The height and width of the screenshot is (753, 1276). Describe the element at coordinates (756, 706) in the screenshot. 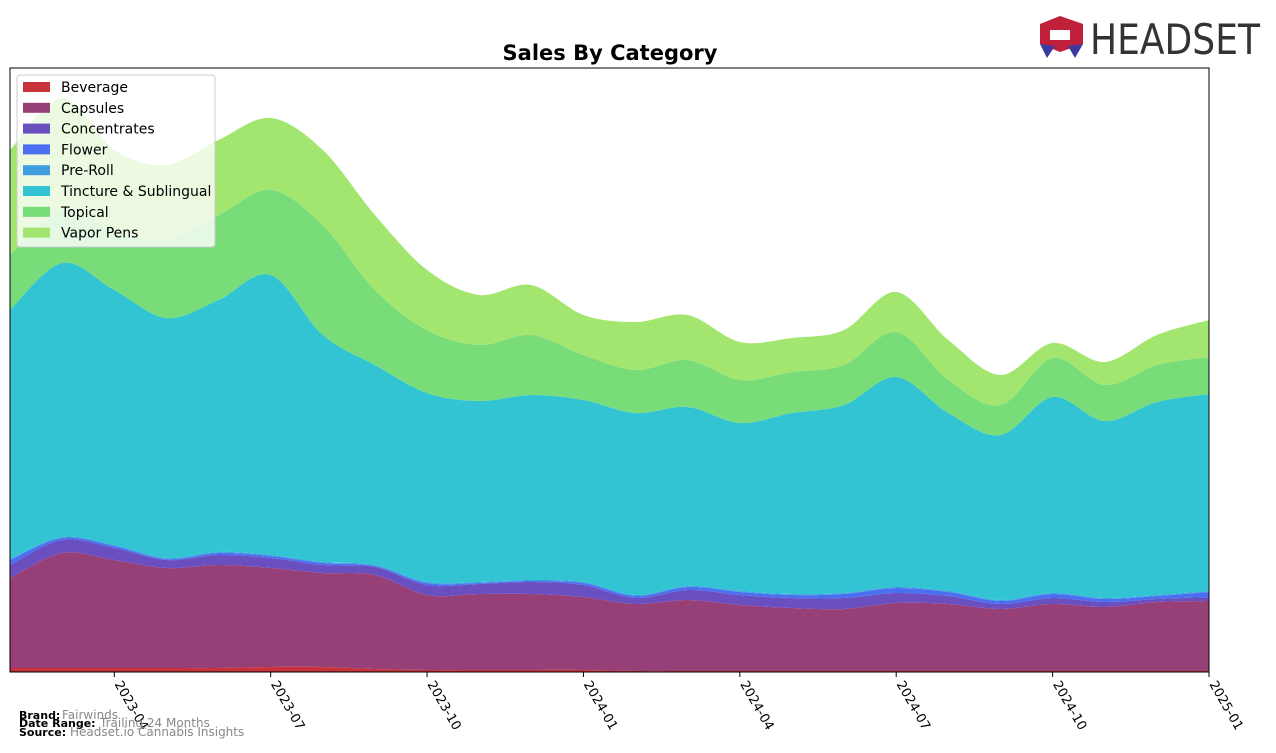

I see `x-tick-label: 2024-04` at that location.